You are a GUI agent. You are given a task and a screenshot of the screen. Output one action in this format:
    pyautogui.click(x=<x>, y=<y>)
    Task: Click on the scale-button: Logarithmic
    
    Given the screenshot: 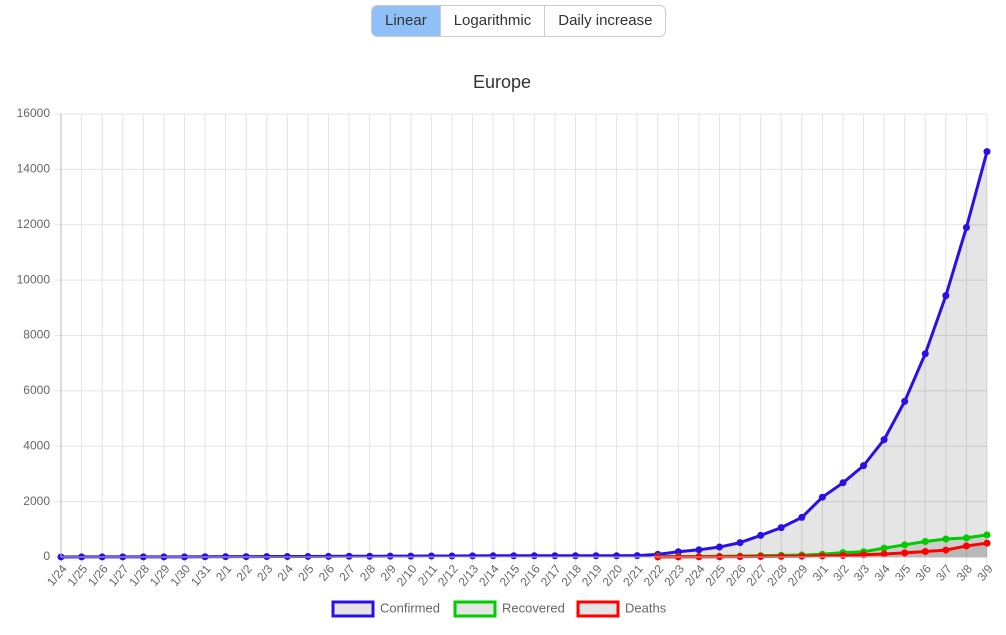 What is the action you would take?
    pyautogui.click(x=492, y=21)
    